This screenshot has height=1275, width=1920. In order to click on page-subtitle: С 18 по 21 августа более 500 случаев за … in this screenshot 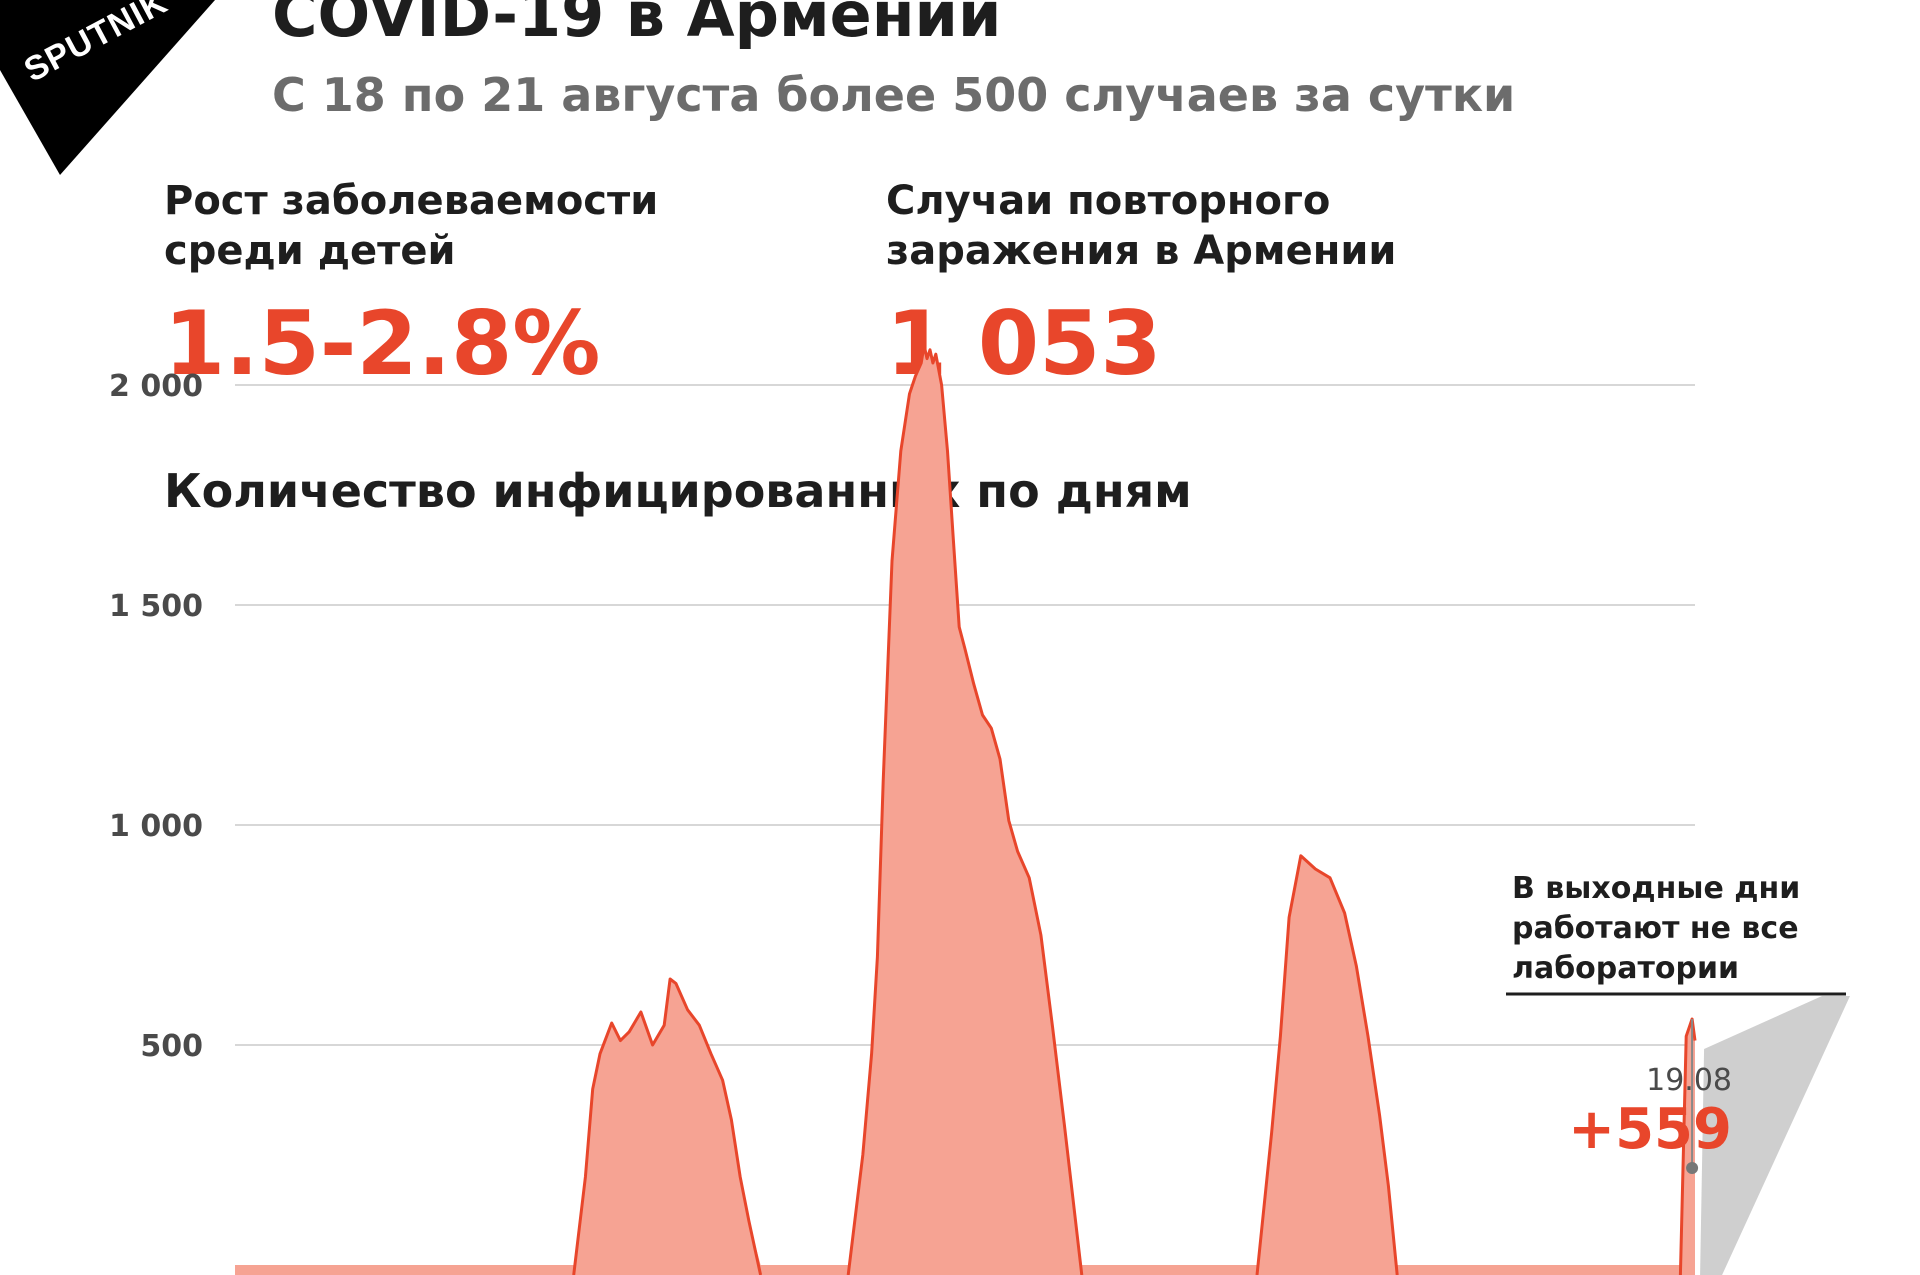, I will do `click(894, 95)`.